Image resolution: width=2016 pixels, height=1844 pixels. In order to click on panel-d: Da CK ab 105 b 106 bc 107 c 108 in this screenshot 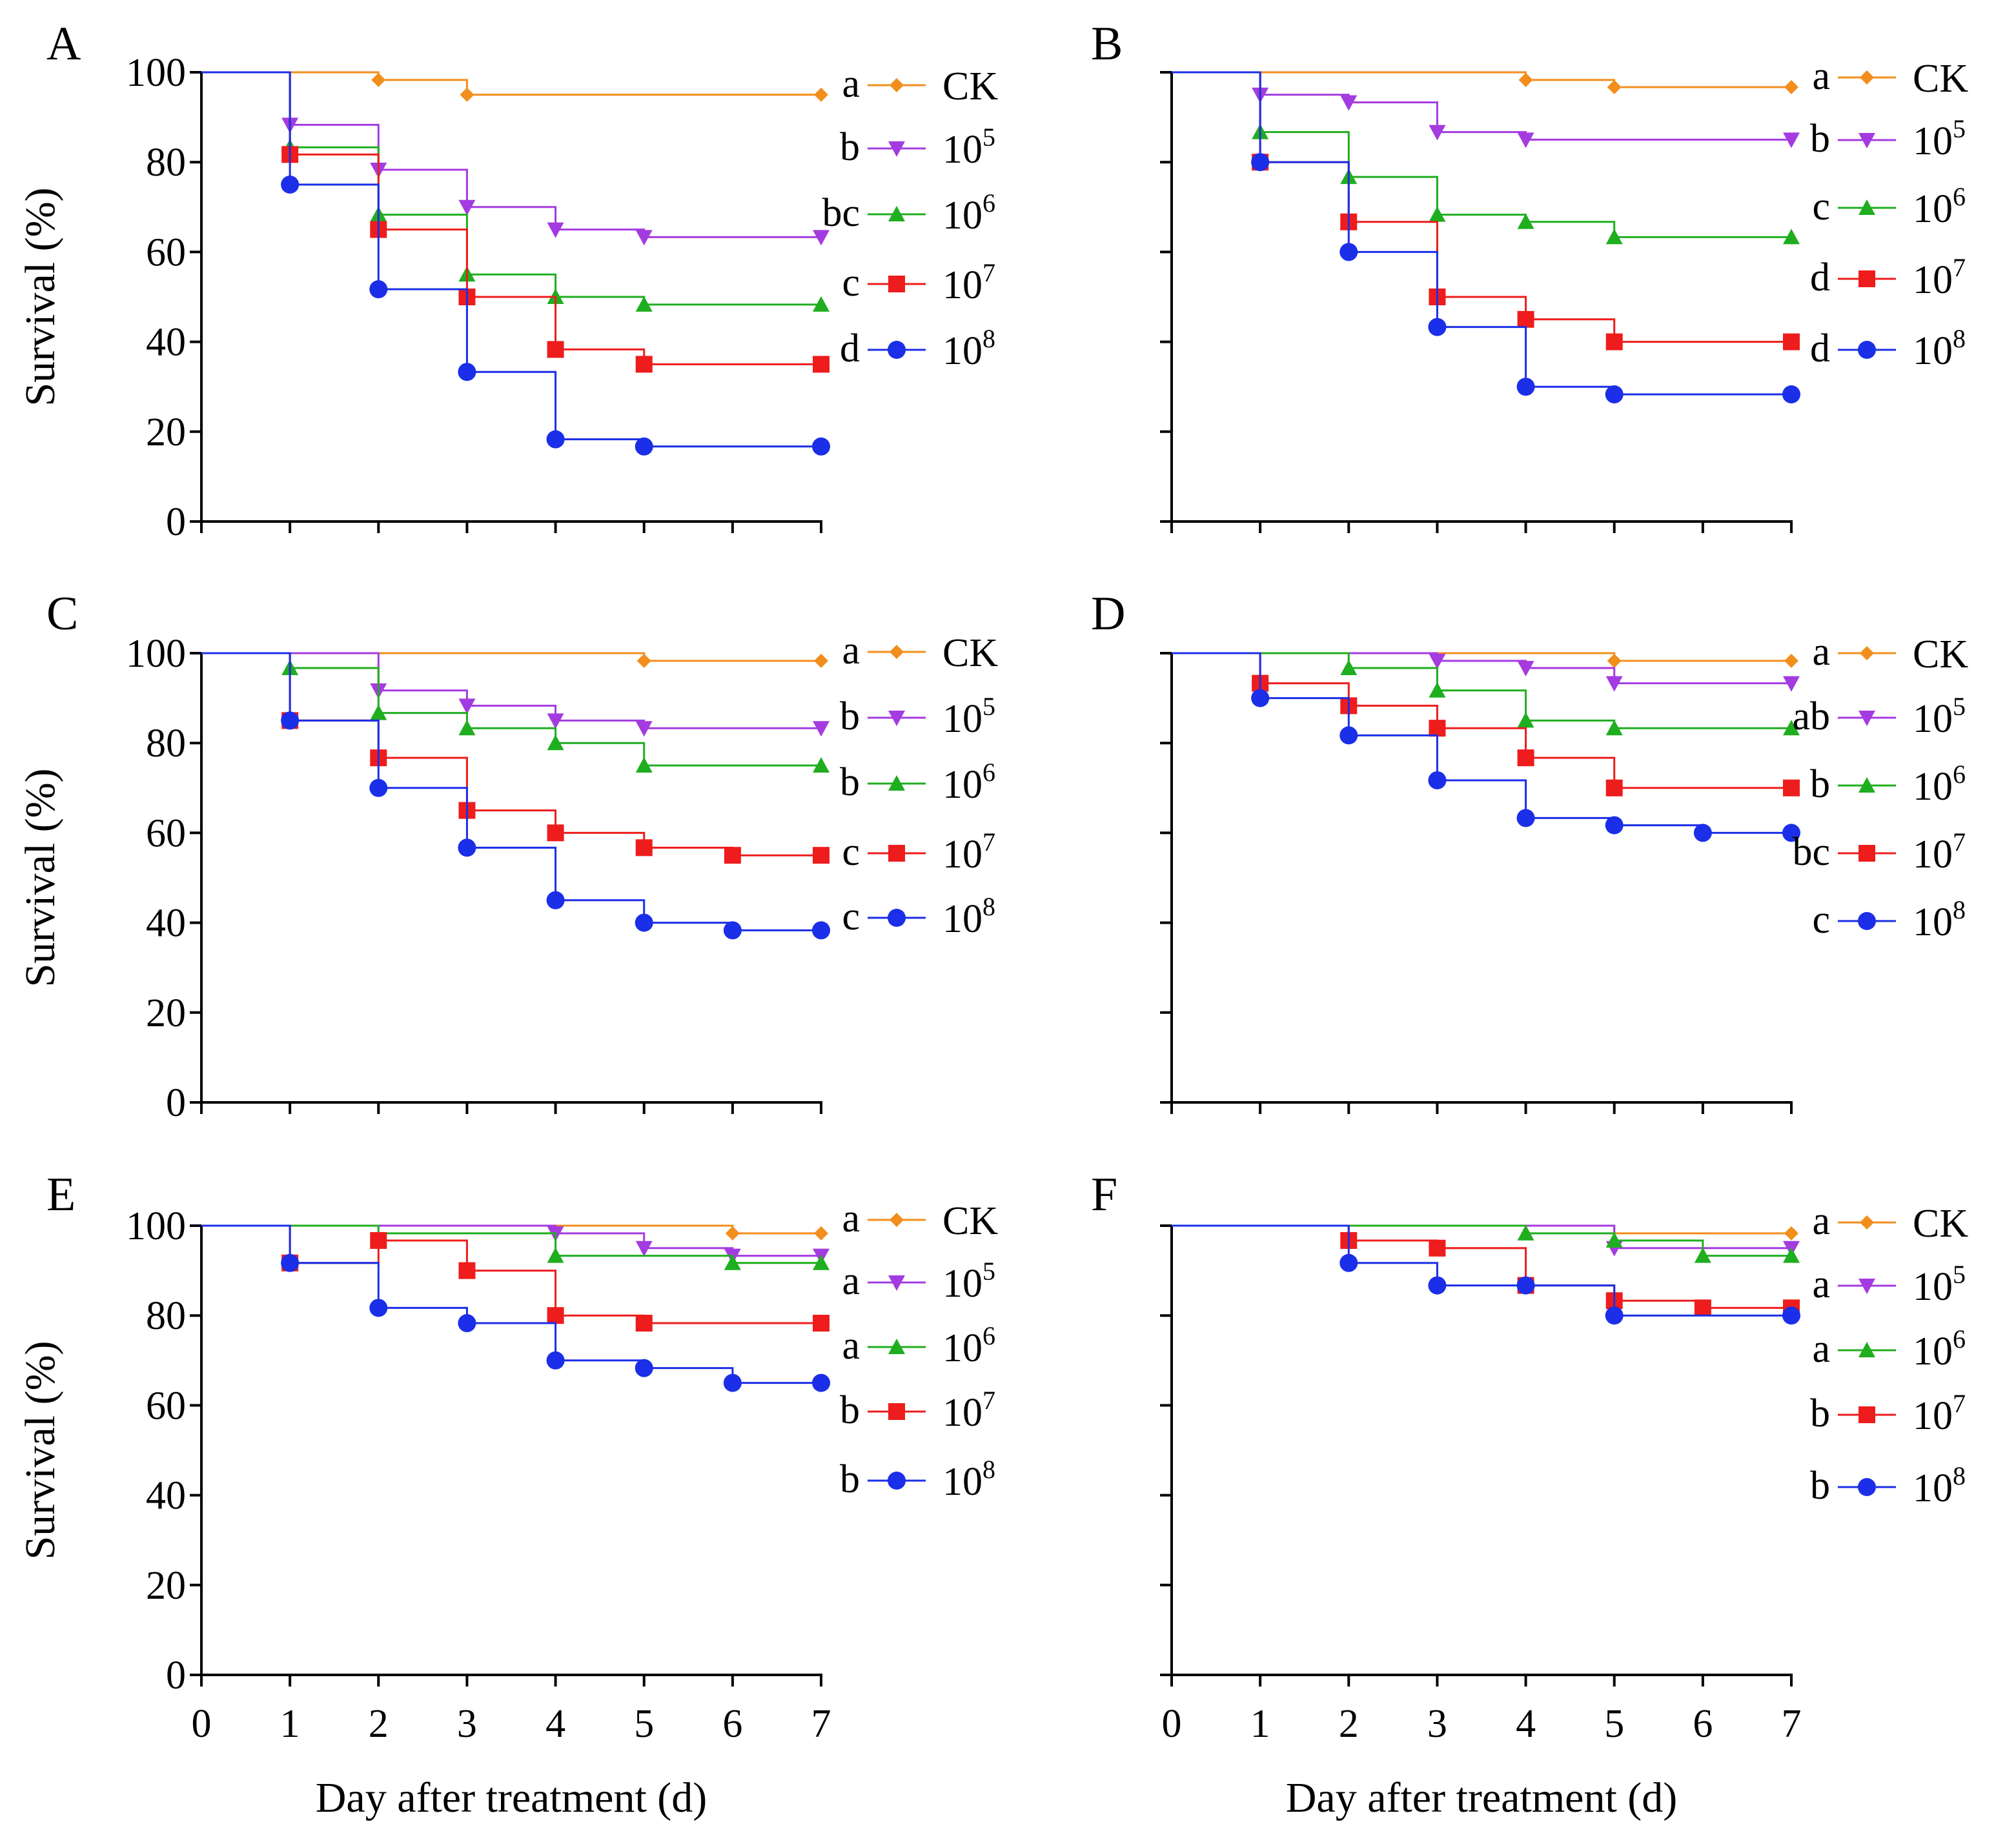, I will do `click(1529, 850)`.